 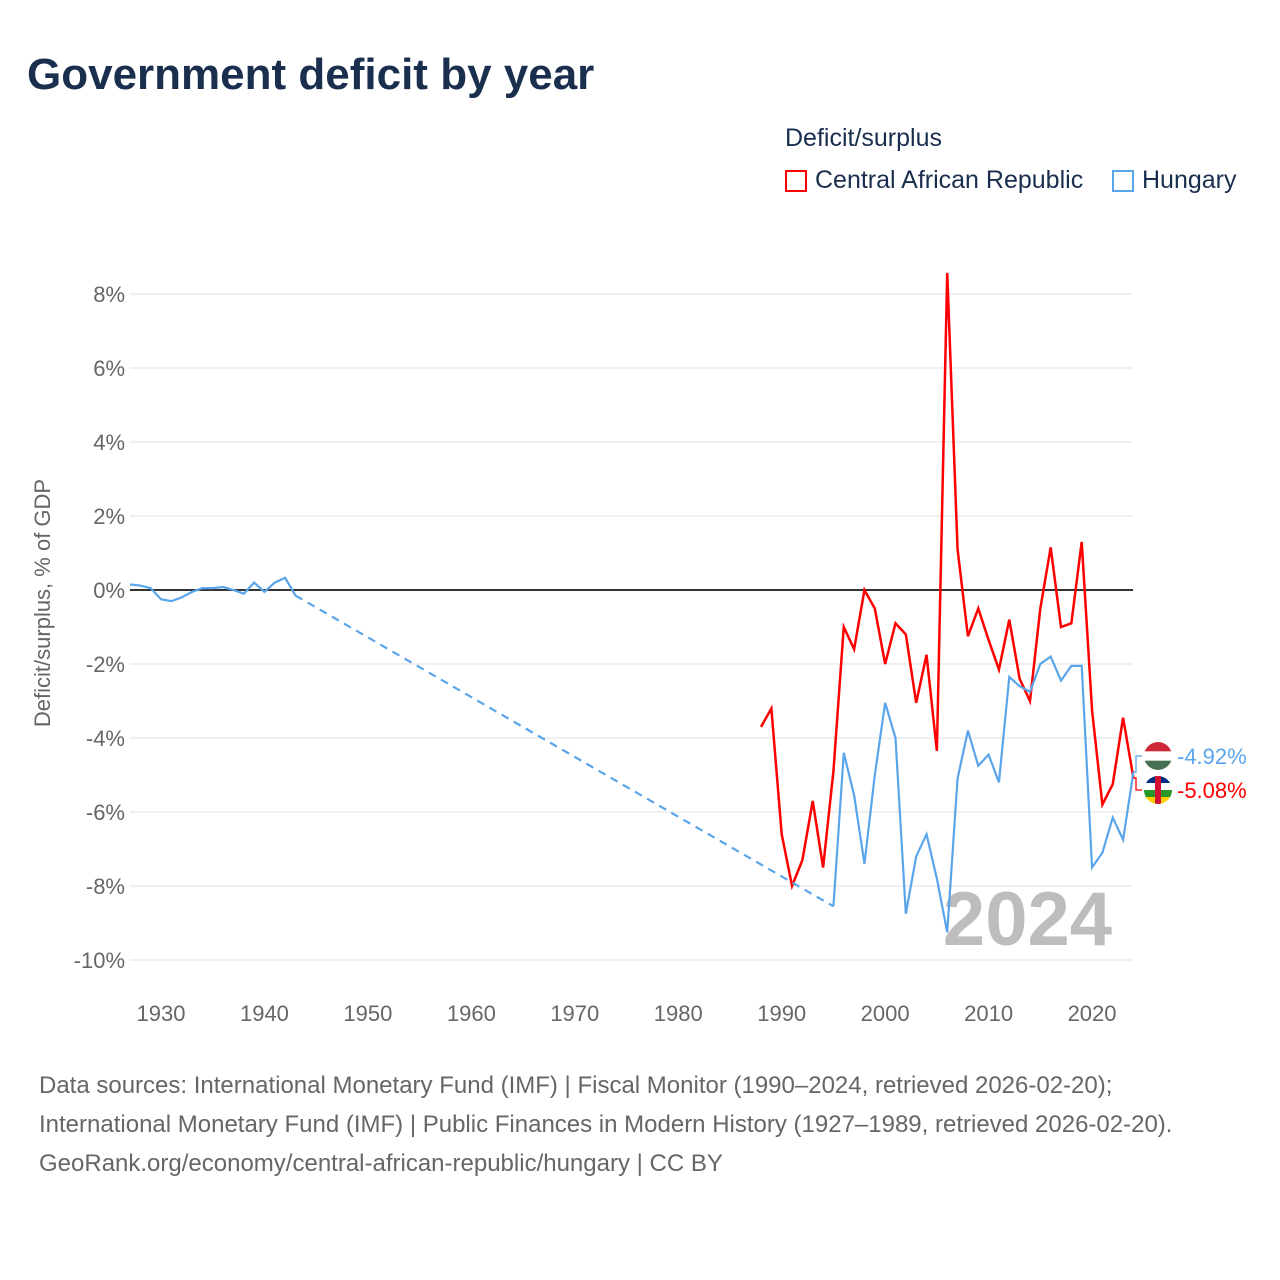 What do you see at coordinates (863, 138) in the screenshot?
I see `legend-title: Deficit/surplus` at bounding box center [863, 138].